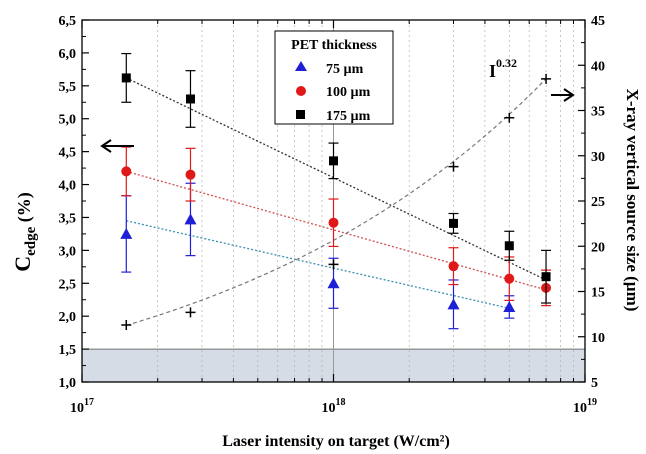 Image resolution: width=646 pixels, height=454 pixels. I want to click on x-tick-label: 1019, so click(585, 406).